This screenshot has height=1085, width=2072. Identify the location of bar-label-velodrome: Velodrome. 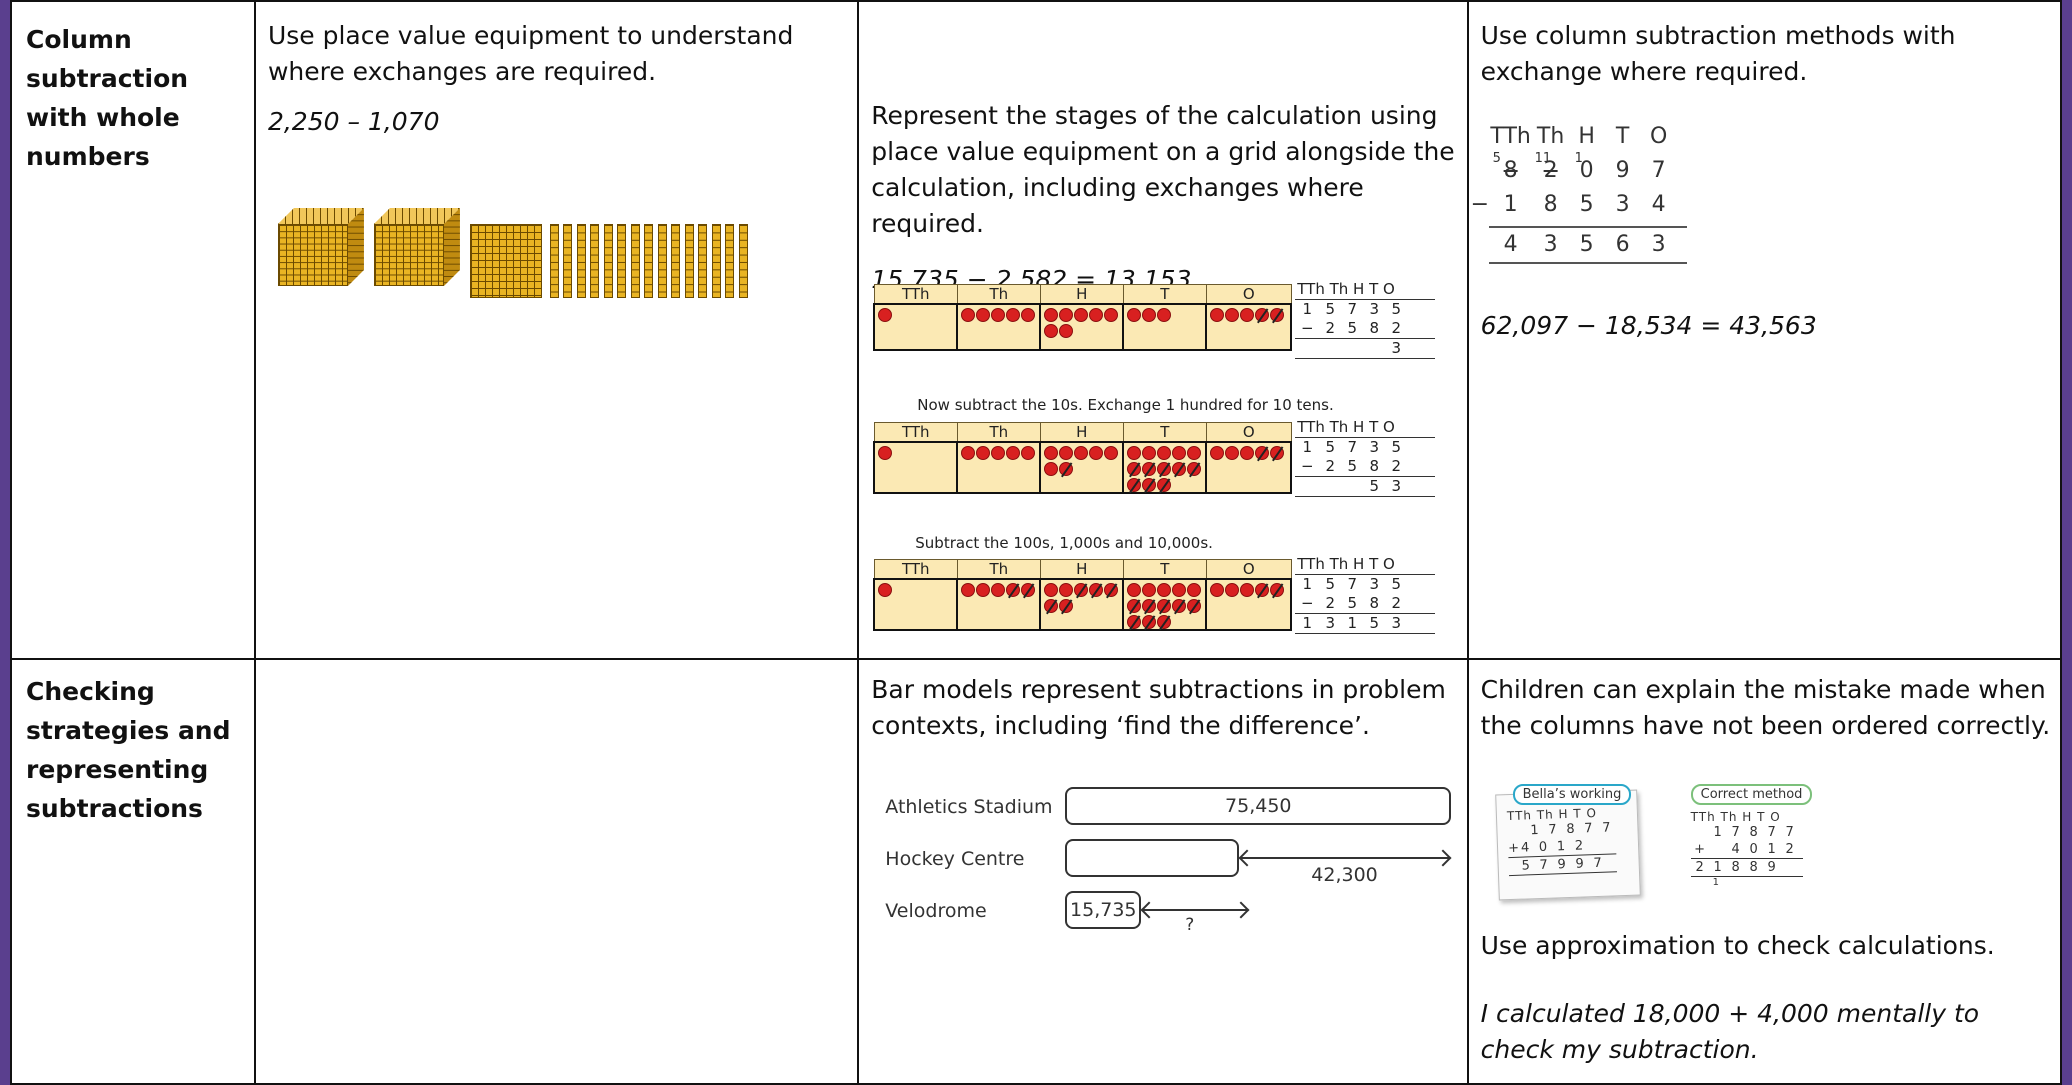
(936, 911).